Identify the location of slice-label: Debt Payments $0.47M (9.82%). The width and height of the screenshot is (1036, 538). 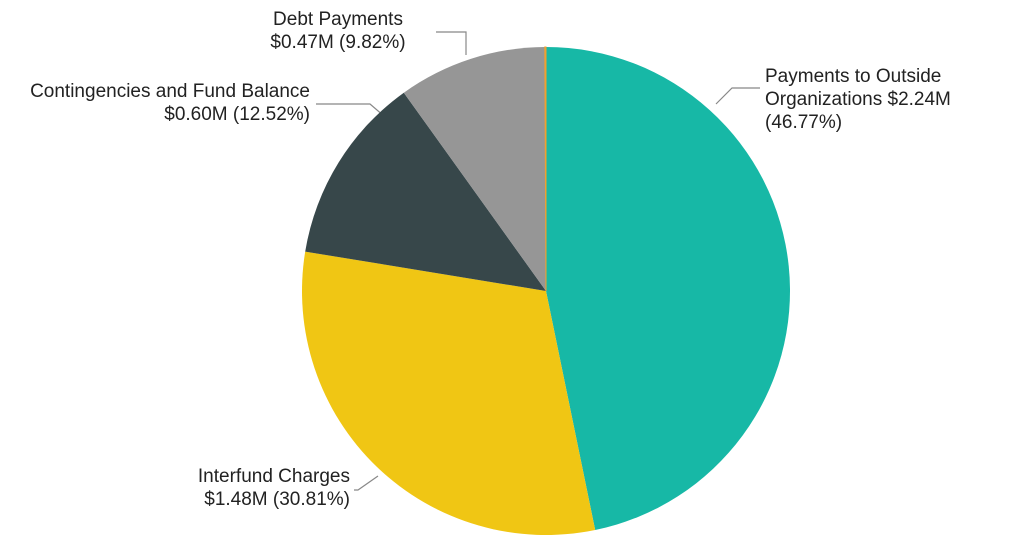
(338, 31).